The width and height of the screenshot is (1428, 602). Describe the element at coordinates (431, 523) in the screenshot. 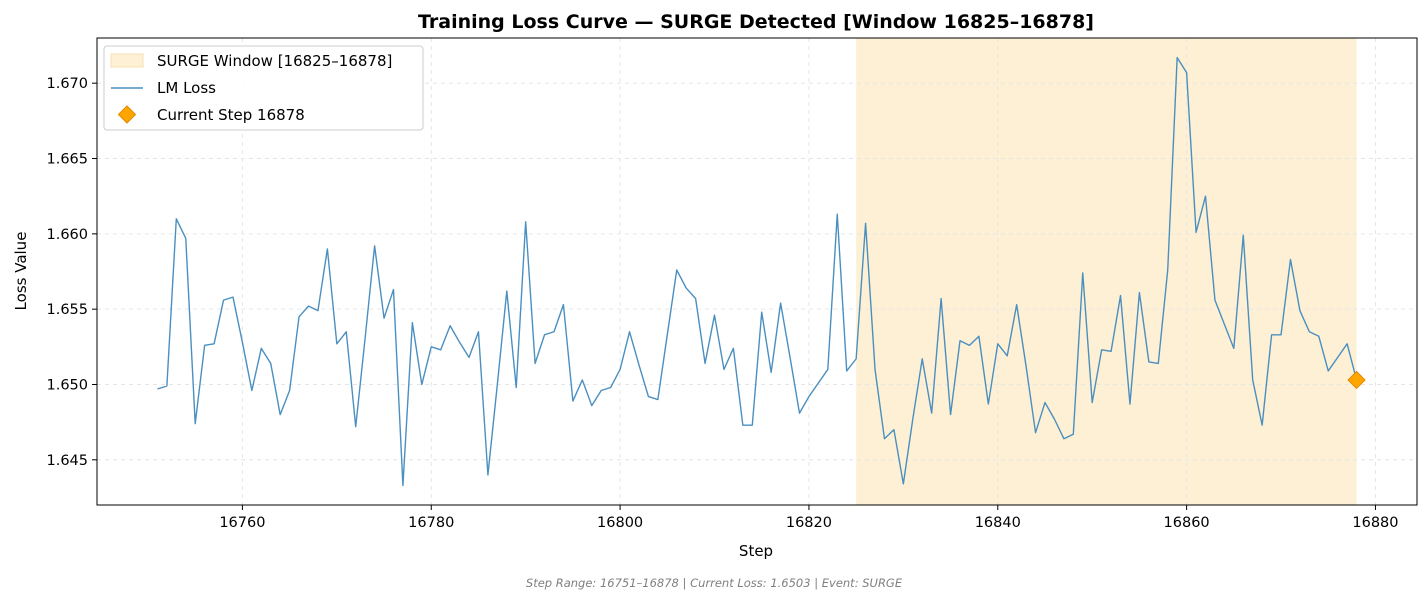

I see `x-tick-label: 16780` at that location.